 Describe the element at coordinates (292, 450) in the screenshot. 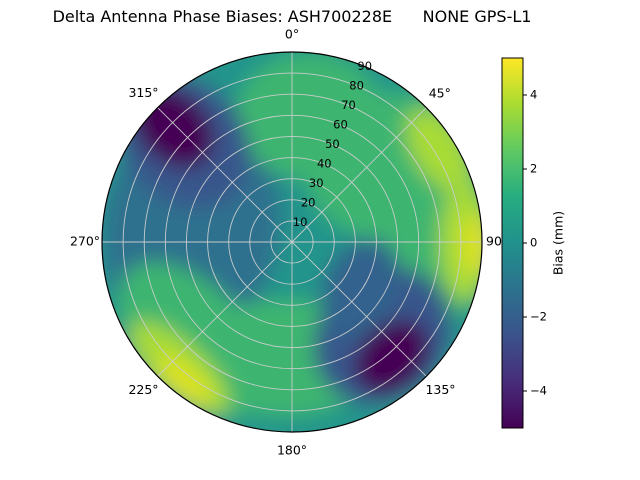

I see `azimuth-label-180: 180°` at that location.